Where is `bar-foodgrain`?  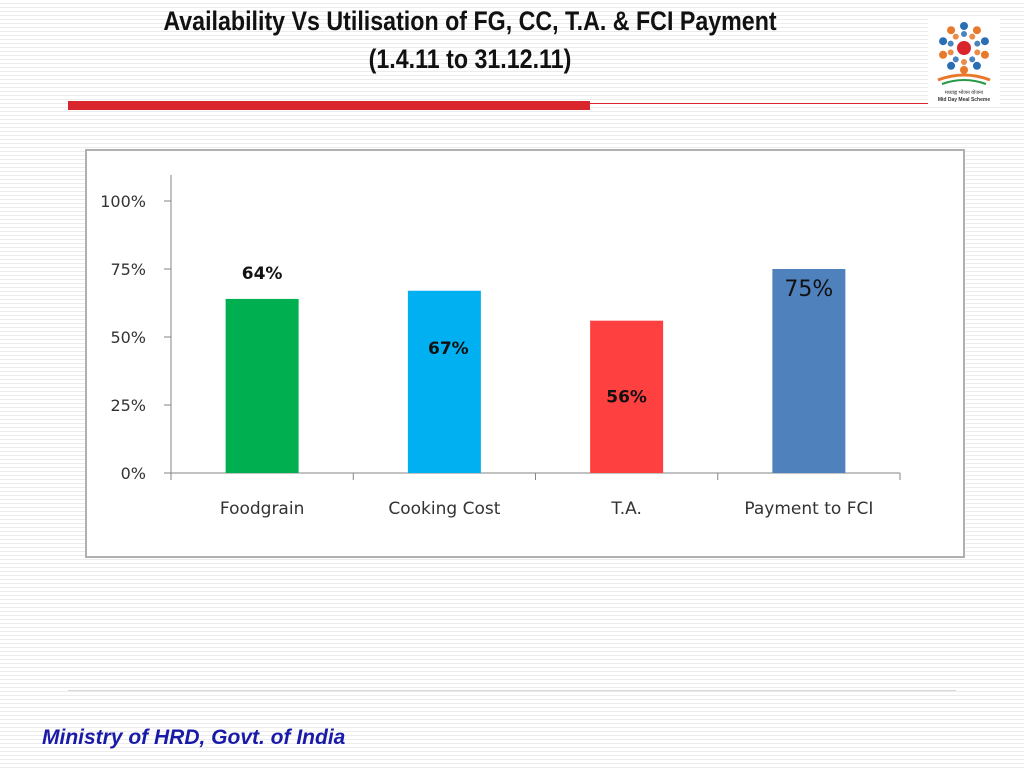 bar-foodgrain is located at coordinates (262, 385).